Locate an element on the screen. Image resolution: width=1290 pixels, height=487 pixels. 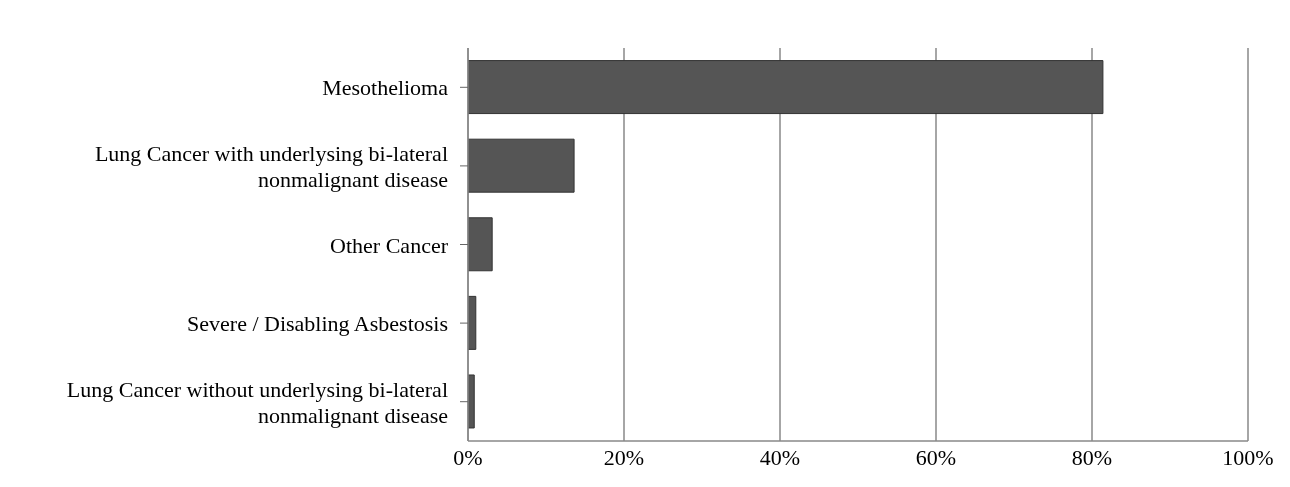
y-tick-label: Mesothelioma is located at coordinates (385, 87).